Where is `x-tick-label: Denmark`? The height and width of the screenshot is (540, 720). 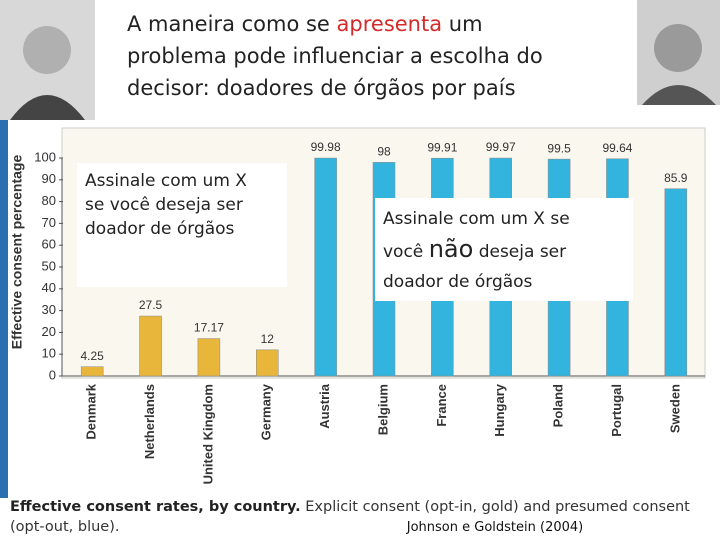
x-tick-label: Denmark is located at coordinates (91, 411).